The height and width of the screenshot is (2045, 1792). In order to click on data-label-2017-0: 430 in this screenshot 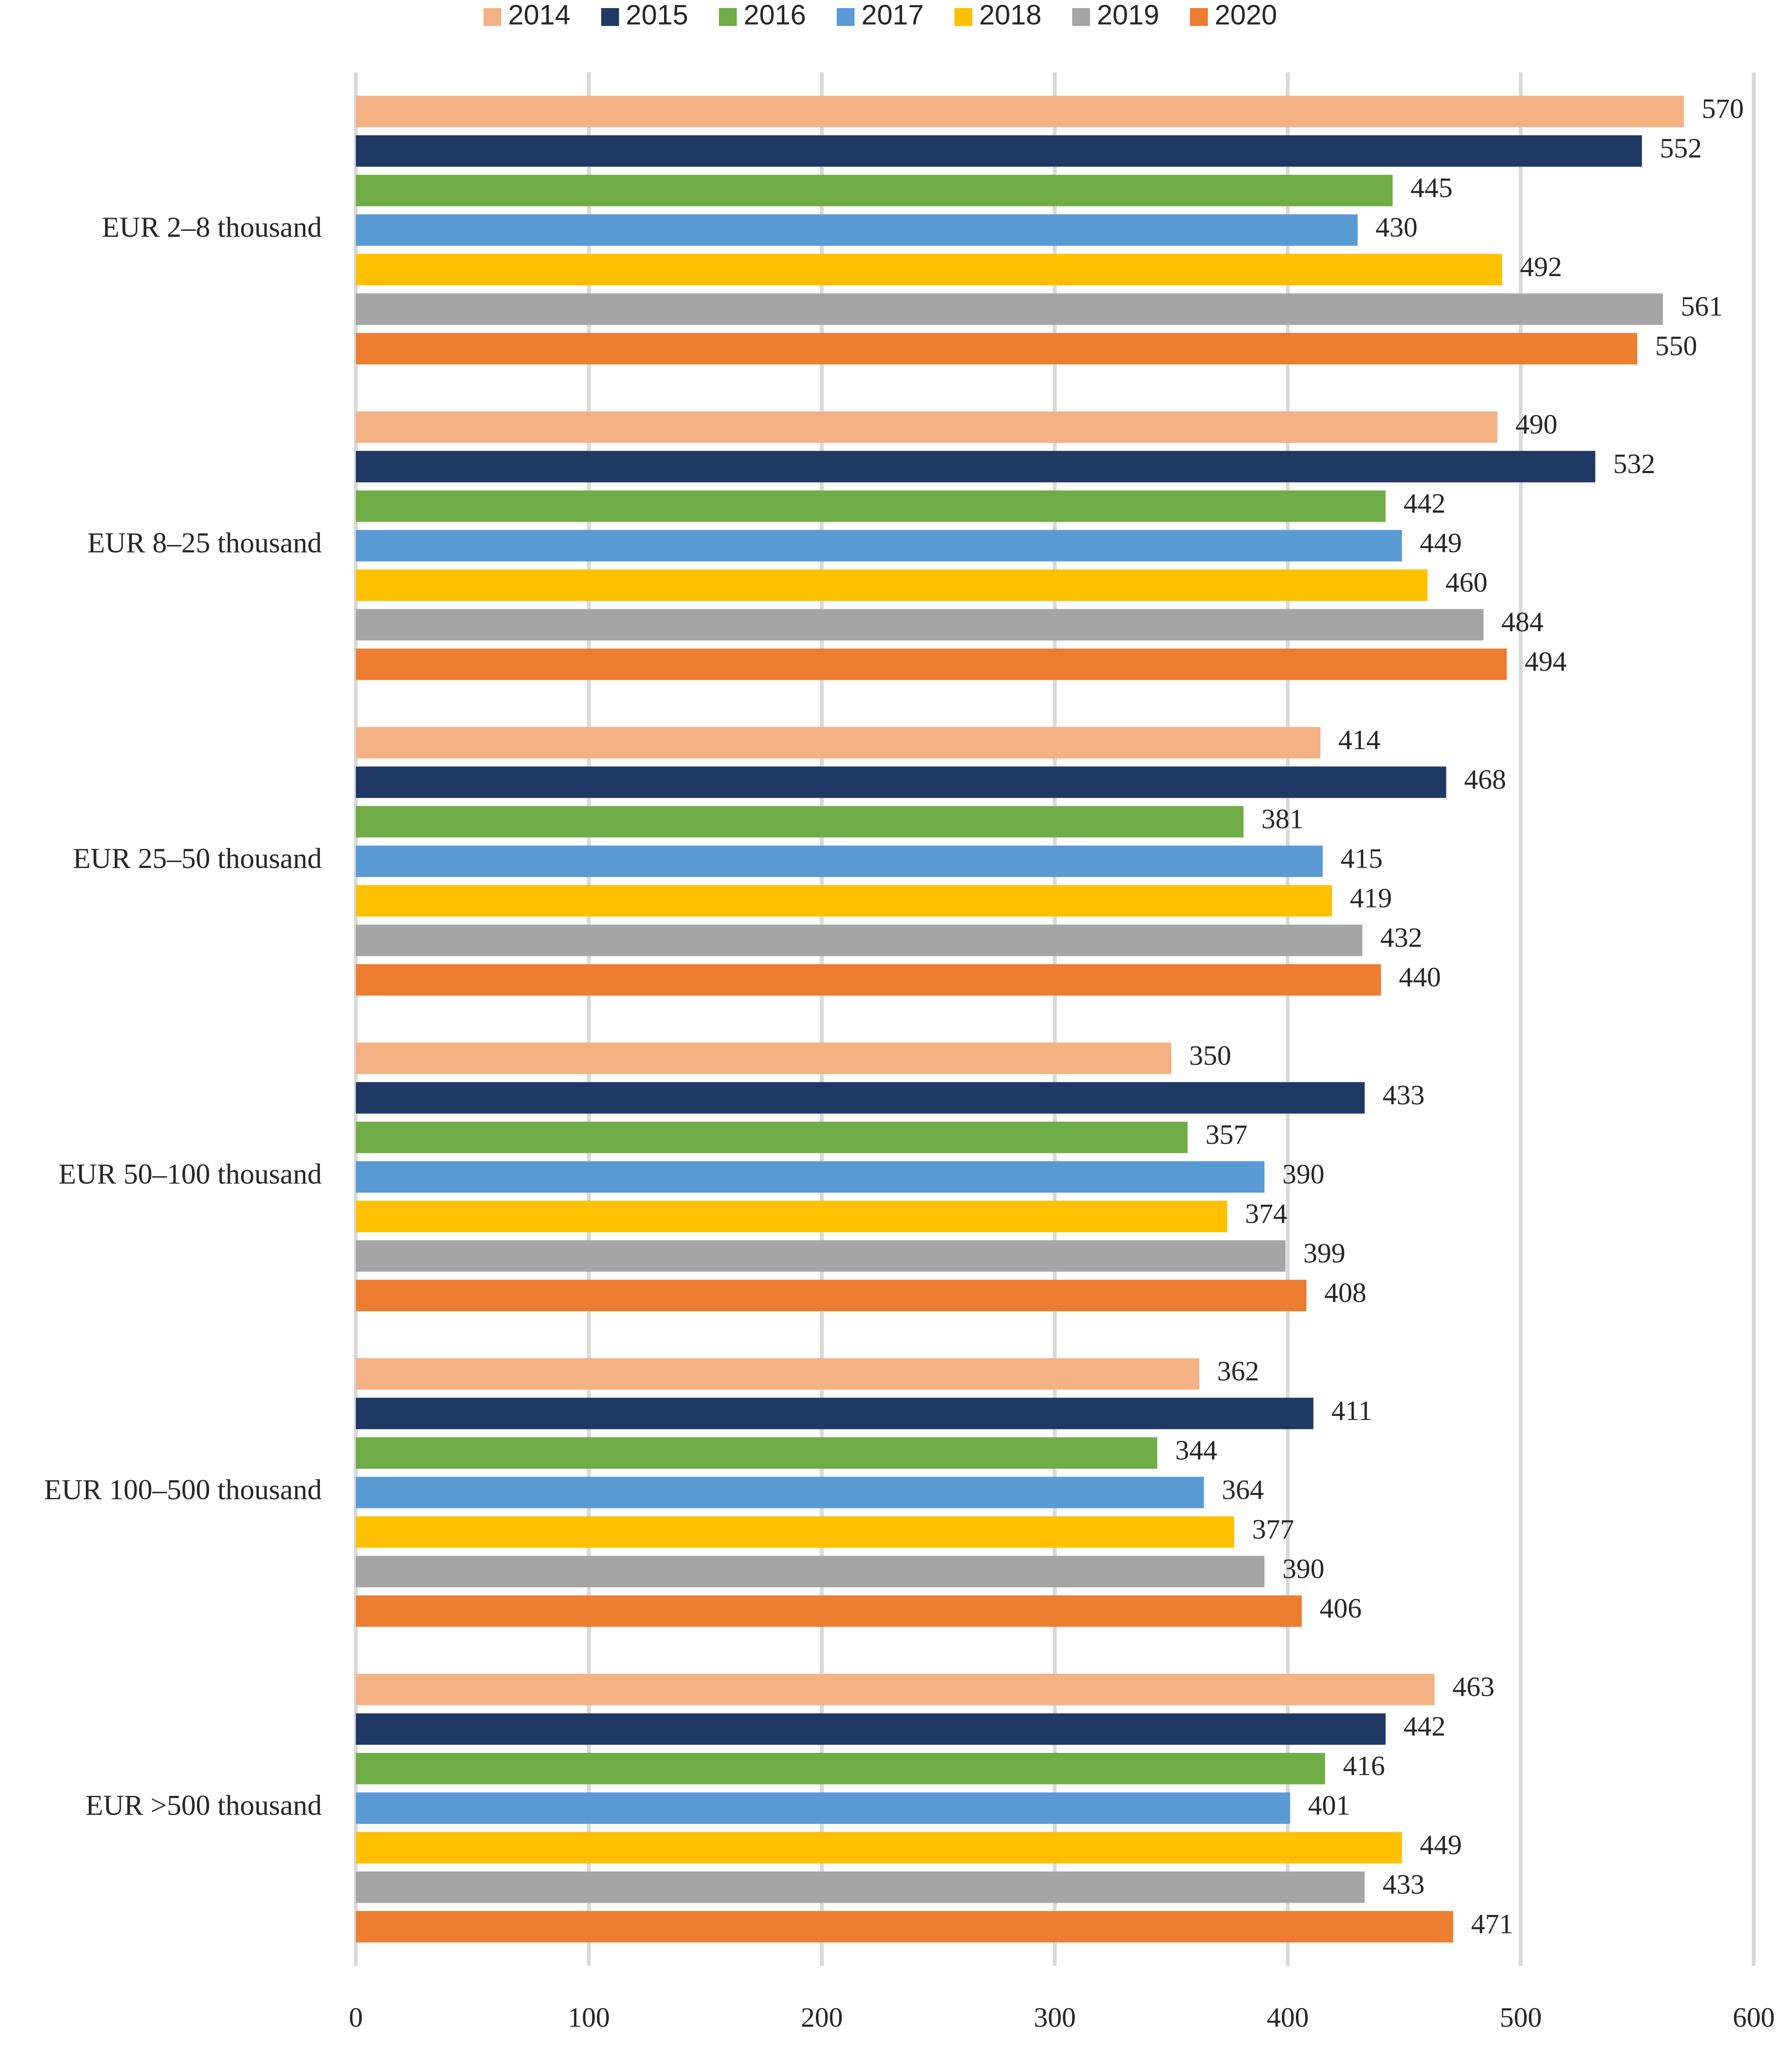, I will do `click(1396, 227)`.